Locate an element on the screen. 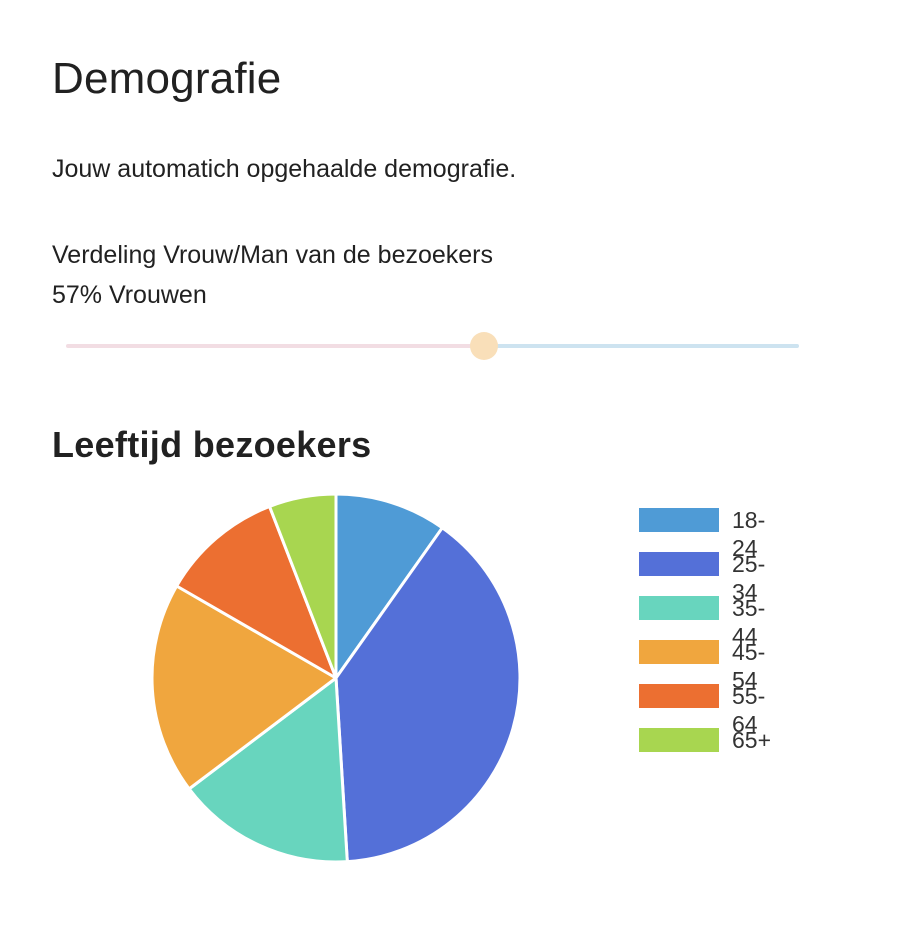  page-title: Demografie is located at coordinates (167, 78).